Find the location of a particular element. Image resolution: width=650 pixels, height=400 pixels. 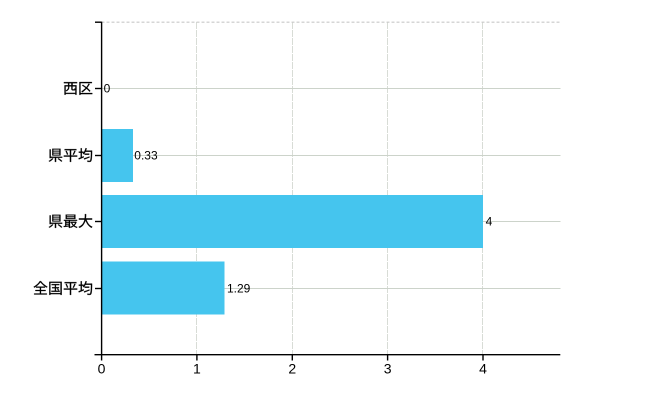

svg-text: 1.29 is located at coordinates (239, 289).